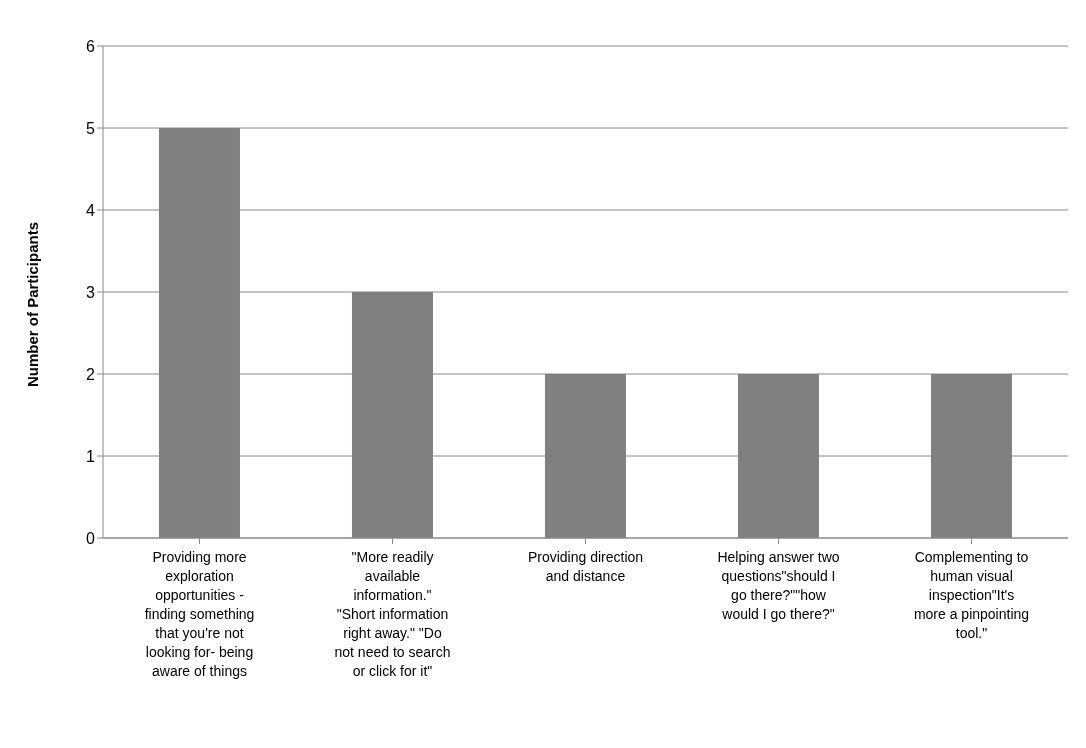 The width and height of the screenshot is (1086, 748). Describe the element at coordinates (91, 374) in the screenshot. I see `y-tick-label: 2` at that location.